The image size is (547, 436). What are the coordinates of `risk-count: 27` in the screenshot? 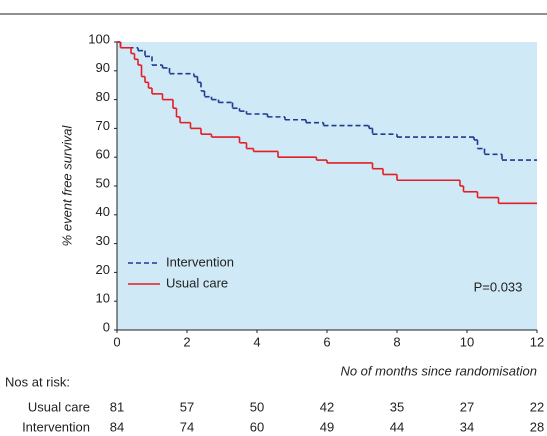 It's located at (467, 406).